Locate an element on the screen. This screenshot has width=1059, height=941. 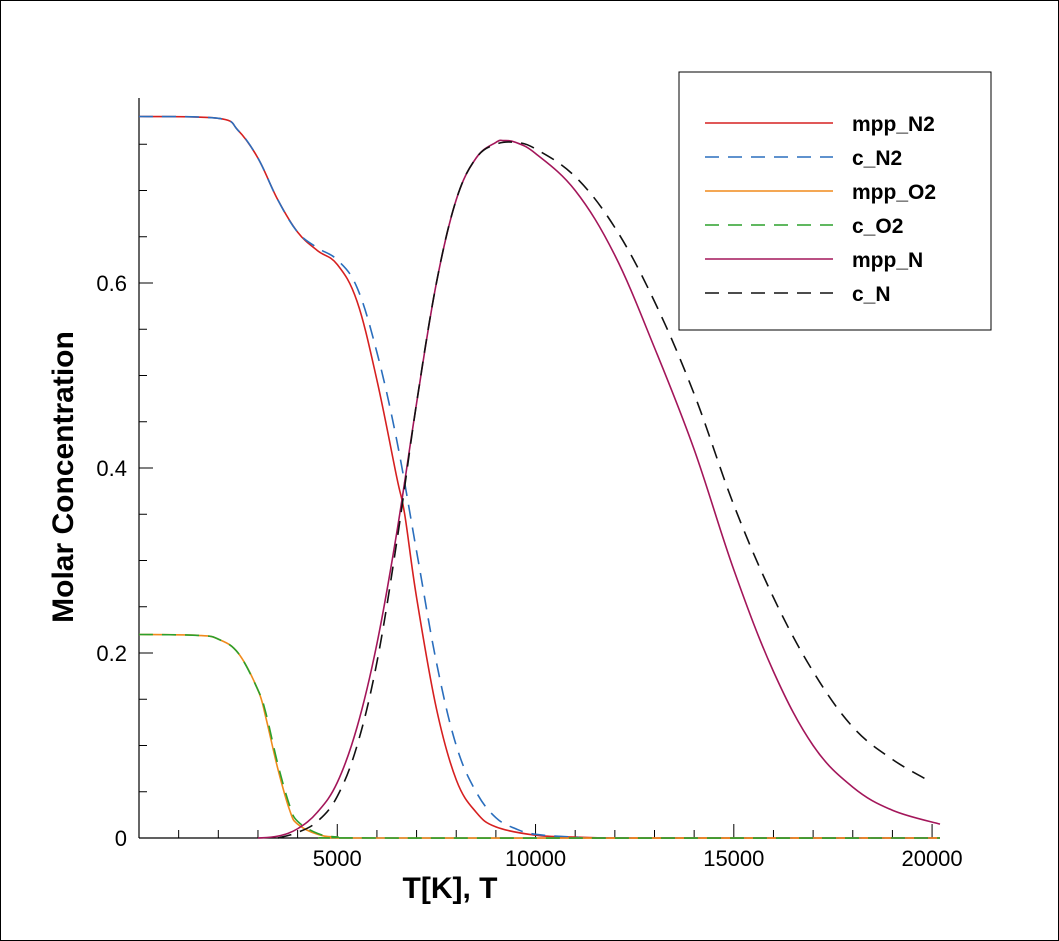
legend-box is located at coordinates (835, 201).